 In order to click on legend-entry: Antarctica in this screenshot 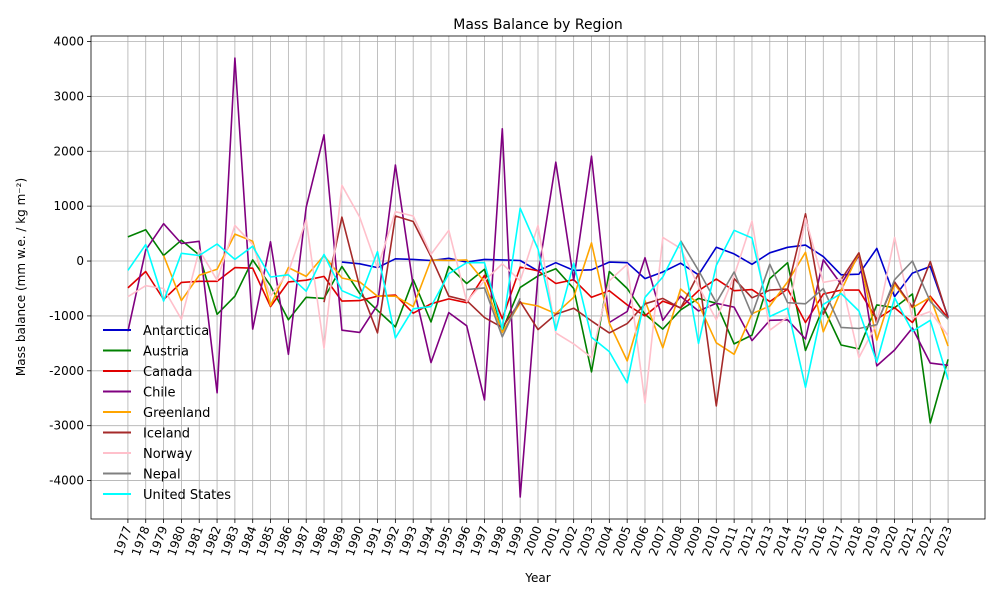, I will do `click(176, 331)`.